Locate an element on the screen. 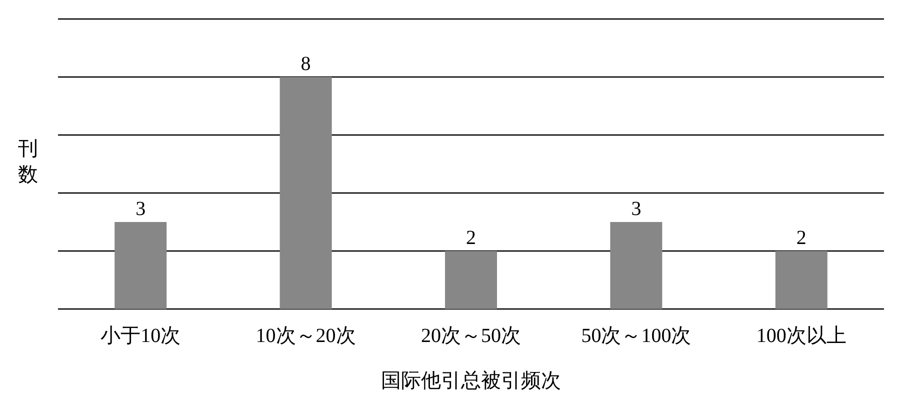 The width and height of the screenshot is (902, 405). x-tick-label: 50次～100次 is located at coordinates (636, 336).